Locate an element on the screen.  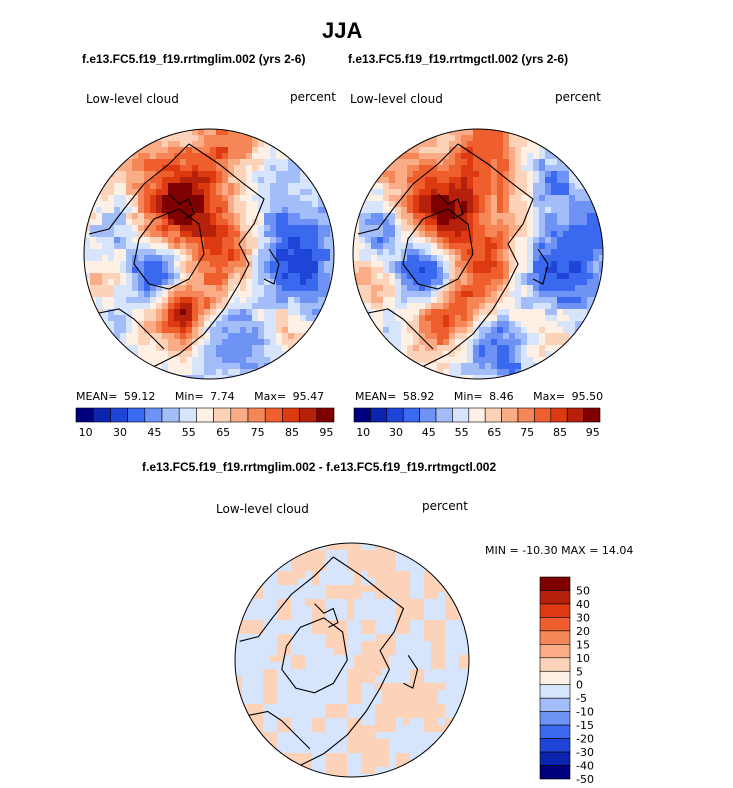
panel1-max: 95.47 is located at coordinates (308, 396).